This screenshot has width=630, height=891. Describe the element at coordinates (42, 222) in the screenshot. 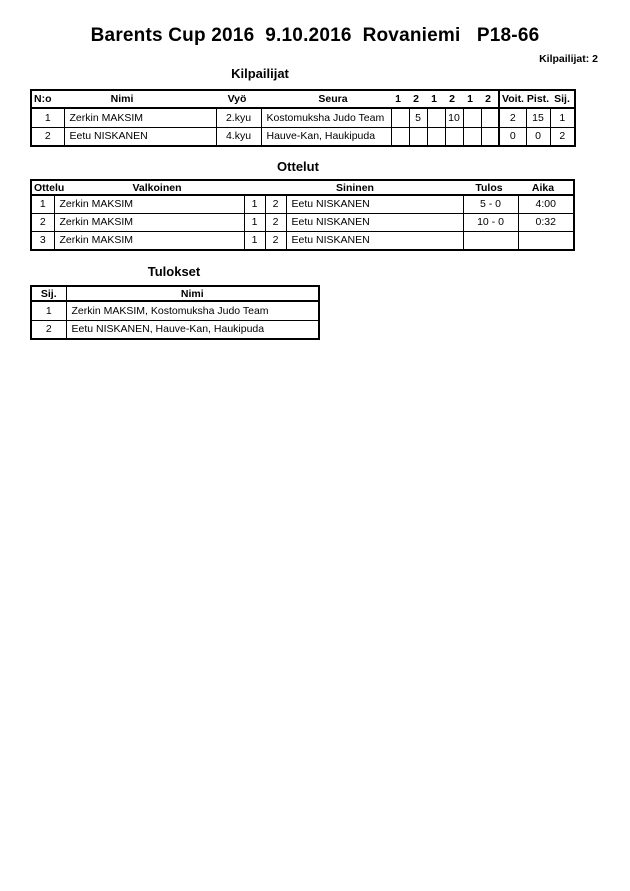

I see `cell-match-no: 2` at that location.